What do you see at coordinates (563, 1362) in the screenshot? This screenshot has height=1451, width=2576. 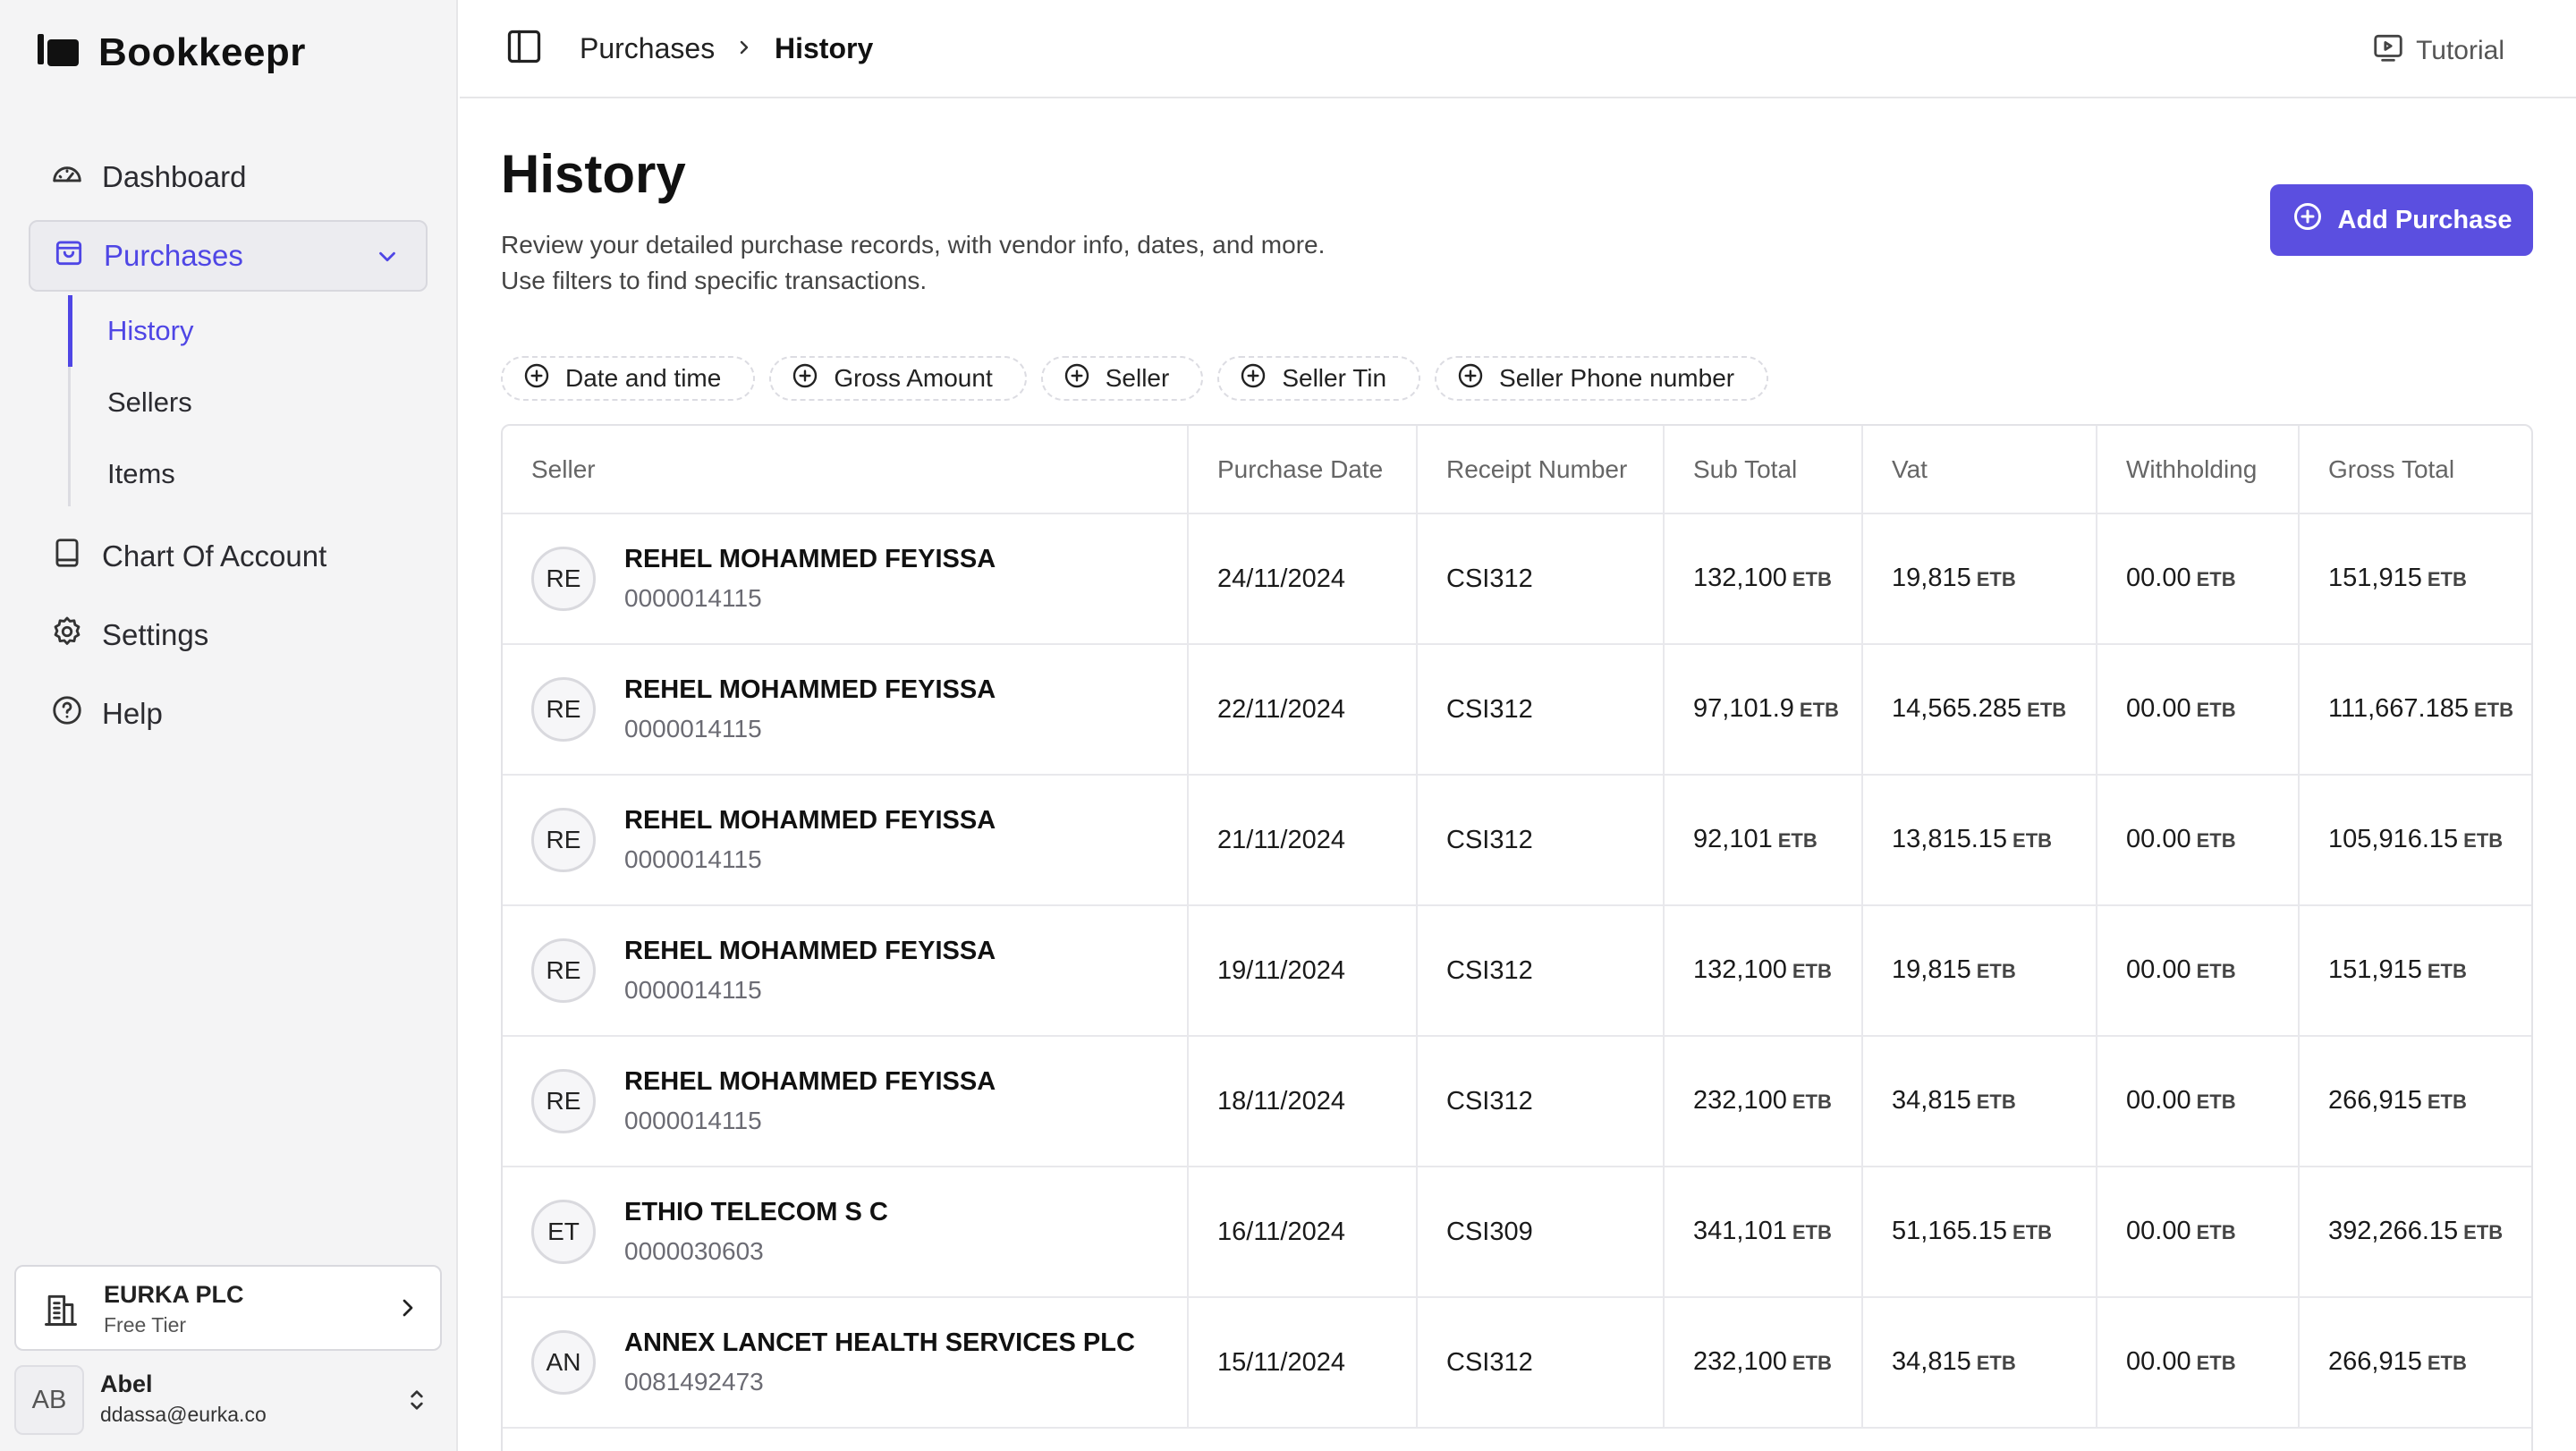 I see `seller-avatar: AN` at bounding box center [563, 1362].